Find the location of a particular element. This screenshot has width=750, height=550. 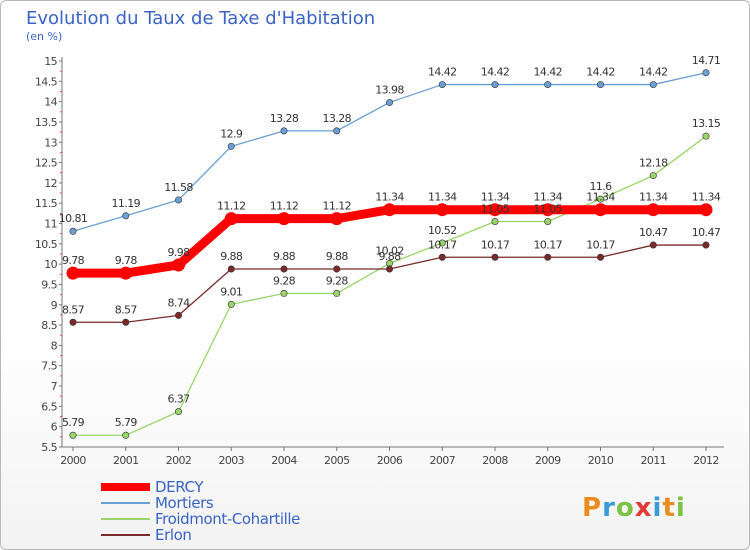

y-tick-label: 13.5 is located at coordinates (46, 122).